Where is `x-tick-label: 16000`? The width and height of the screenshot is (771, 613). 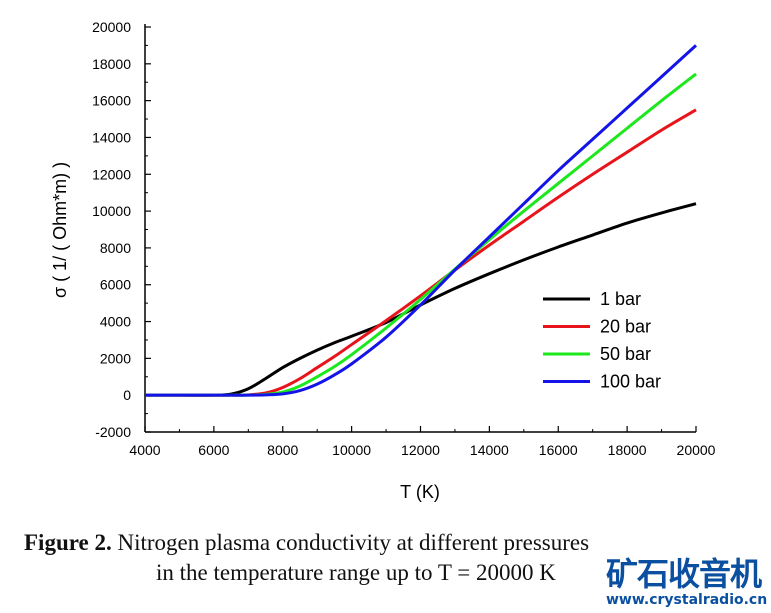
x-tick-label: 16000 is located at coordinates (558, 450).